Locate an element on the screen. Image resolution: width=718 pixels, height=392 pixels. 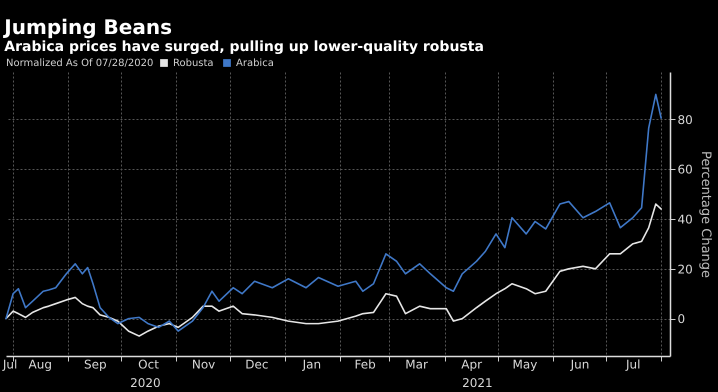
chart-subtitle: Arabica prices have surged, pulling up lower-quality robusta is located at coordinates (244, 47).